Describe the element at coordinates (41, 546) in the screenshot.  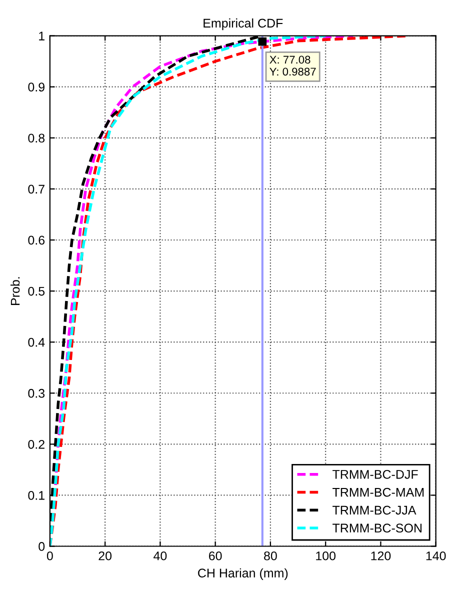
I see `y-tick-label: 0` at that location.